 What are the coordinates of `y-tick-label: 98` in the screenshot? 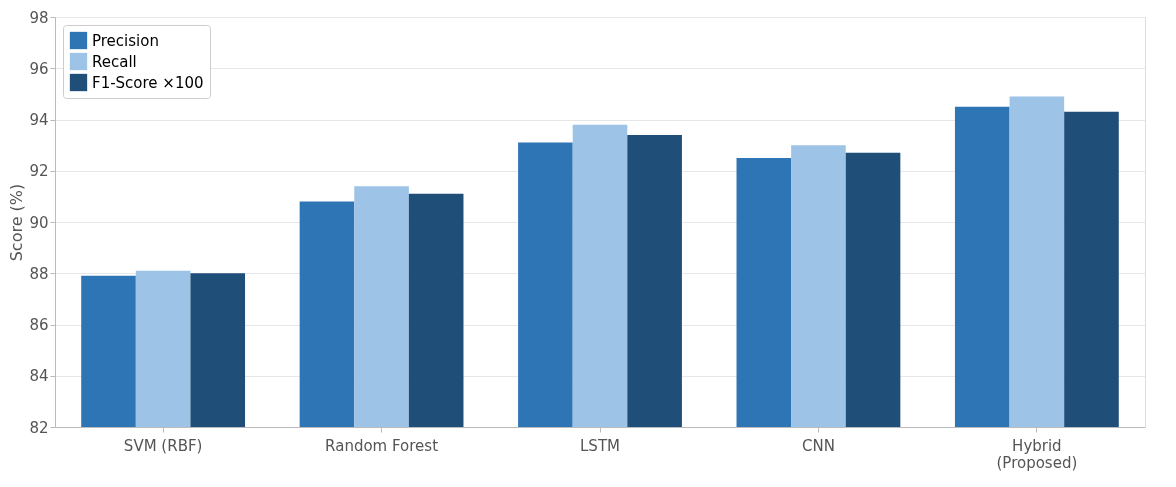 It's located at (39, 17).